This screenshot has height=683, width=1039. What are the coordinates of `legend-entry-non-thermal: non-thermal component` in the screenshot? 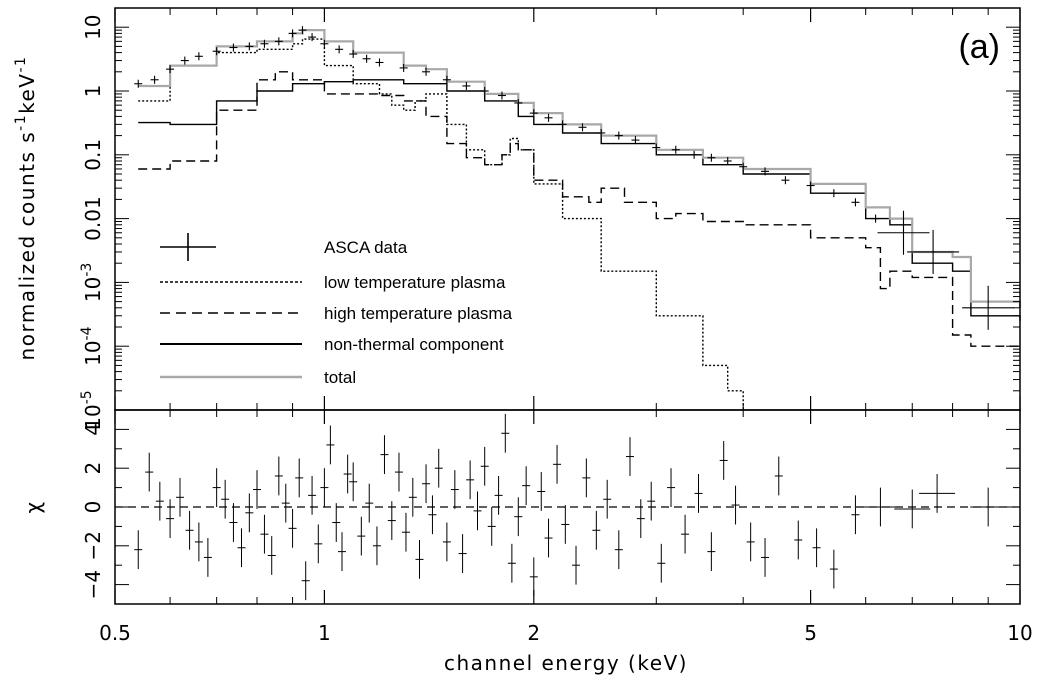 It's located at (332, 344).